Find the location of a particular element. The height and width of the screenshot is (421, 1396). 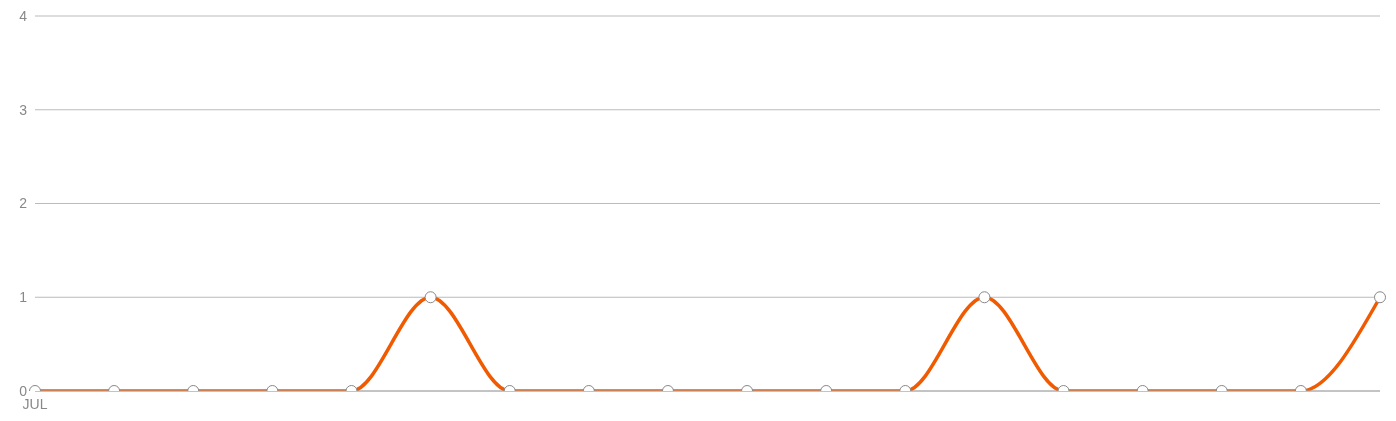

y-tick-label: 3 is located at coordinates (23, 109).